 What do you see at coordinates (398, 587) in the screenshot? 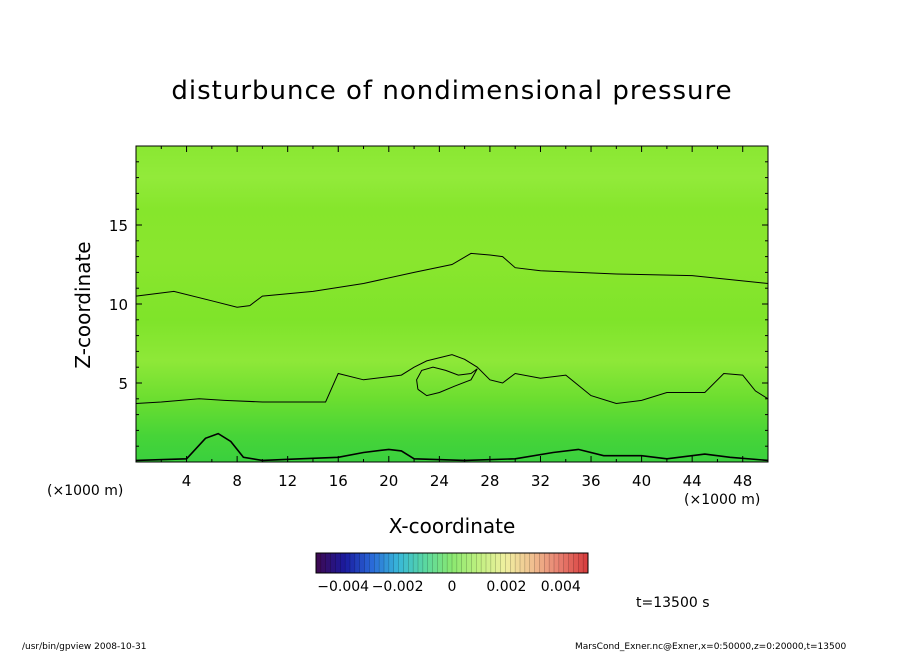
I see `colorbar-tick-label: −0.002` at bounding box center [398, 587].